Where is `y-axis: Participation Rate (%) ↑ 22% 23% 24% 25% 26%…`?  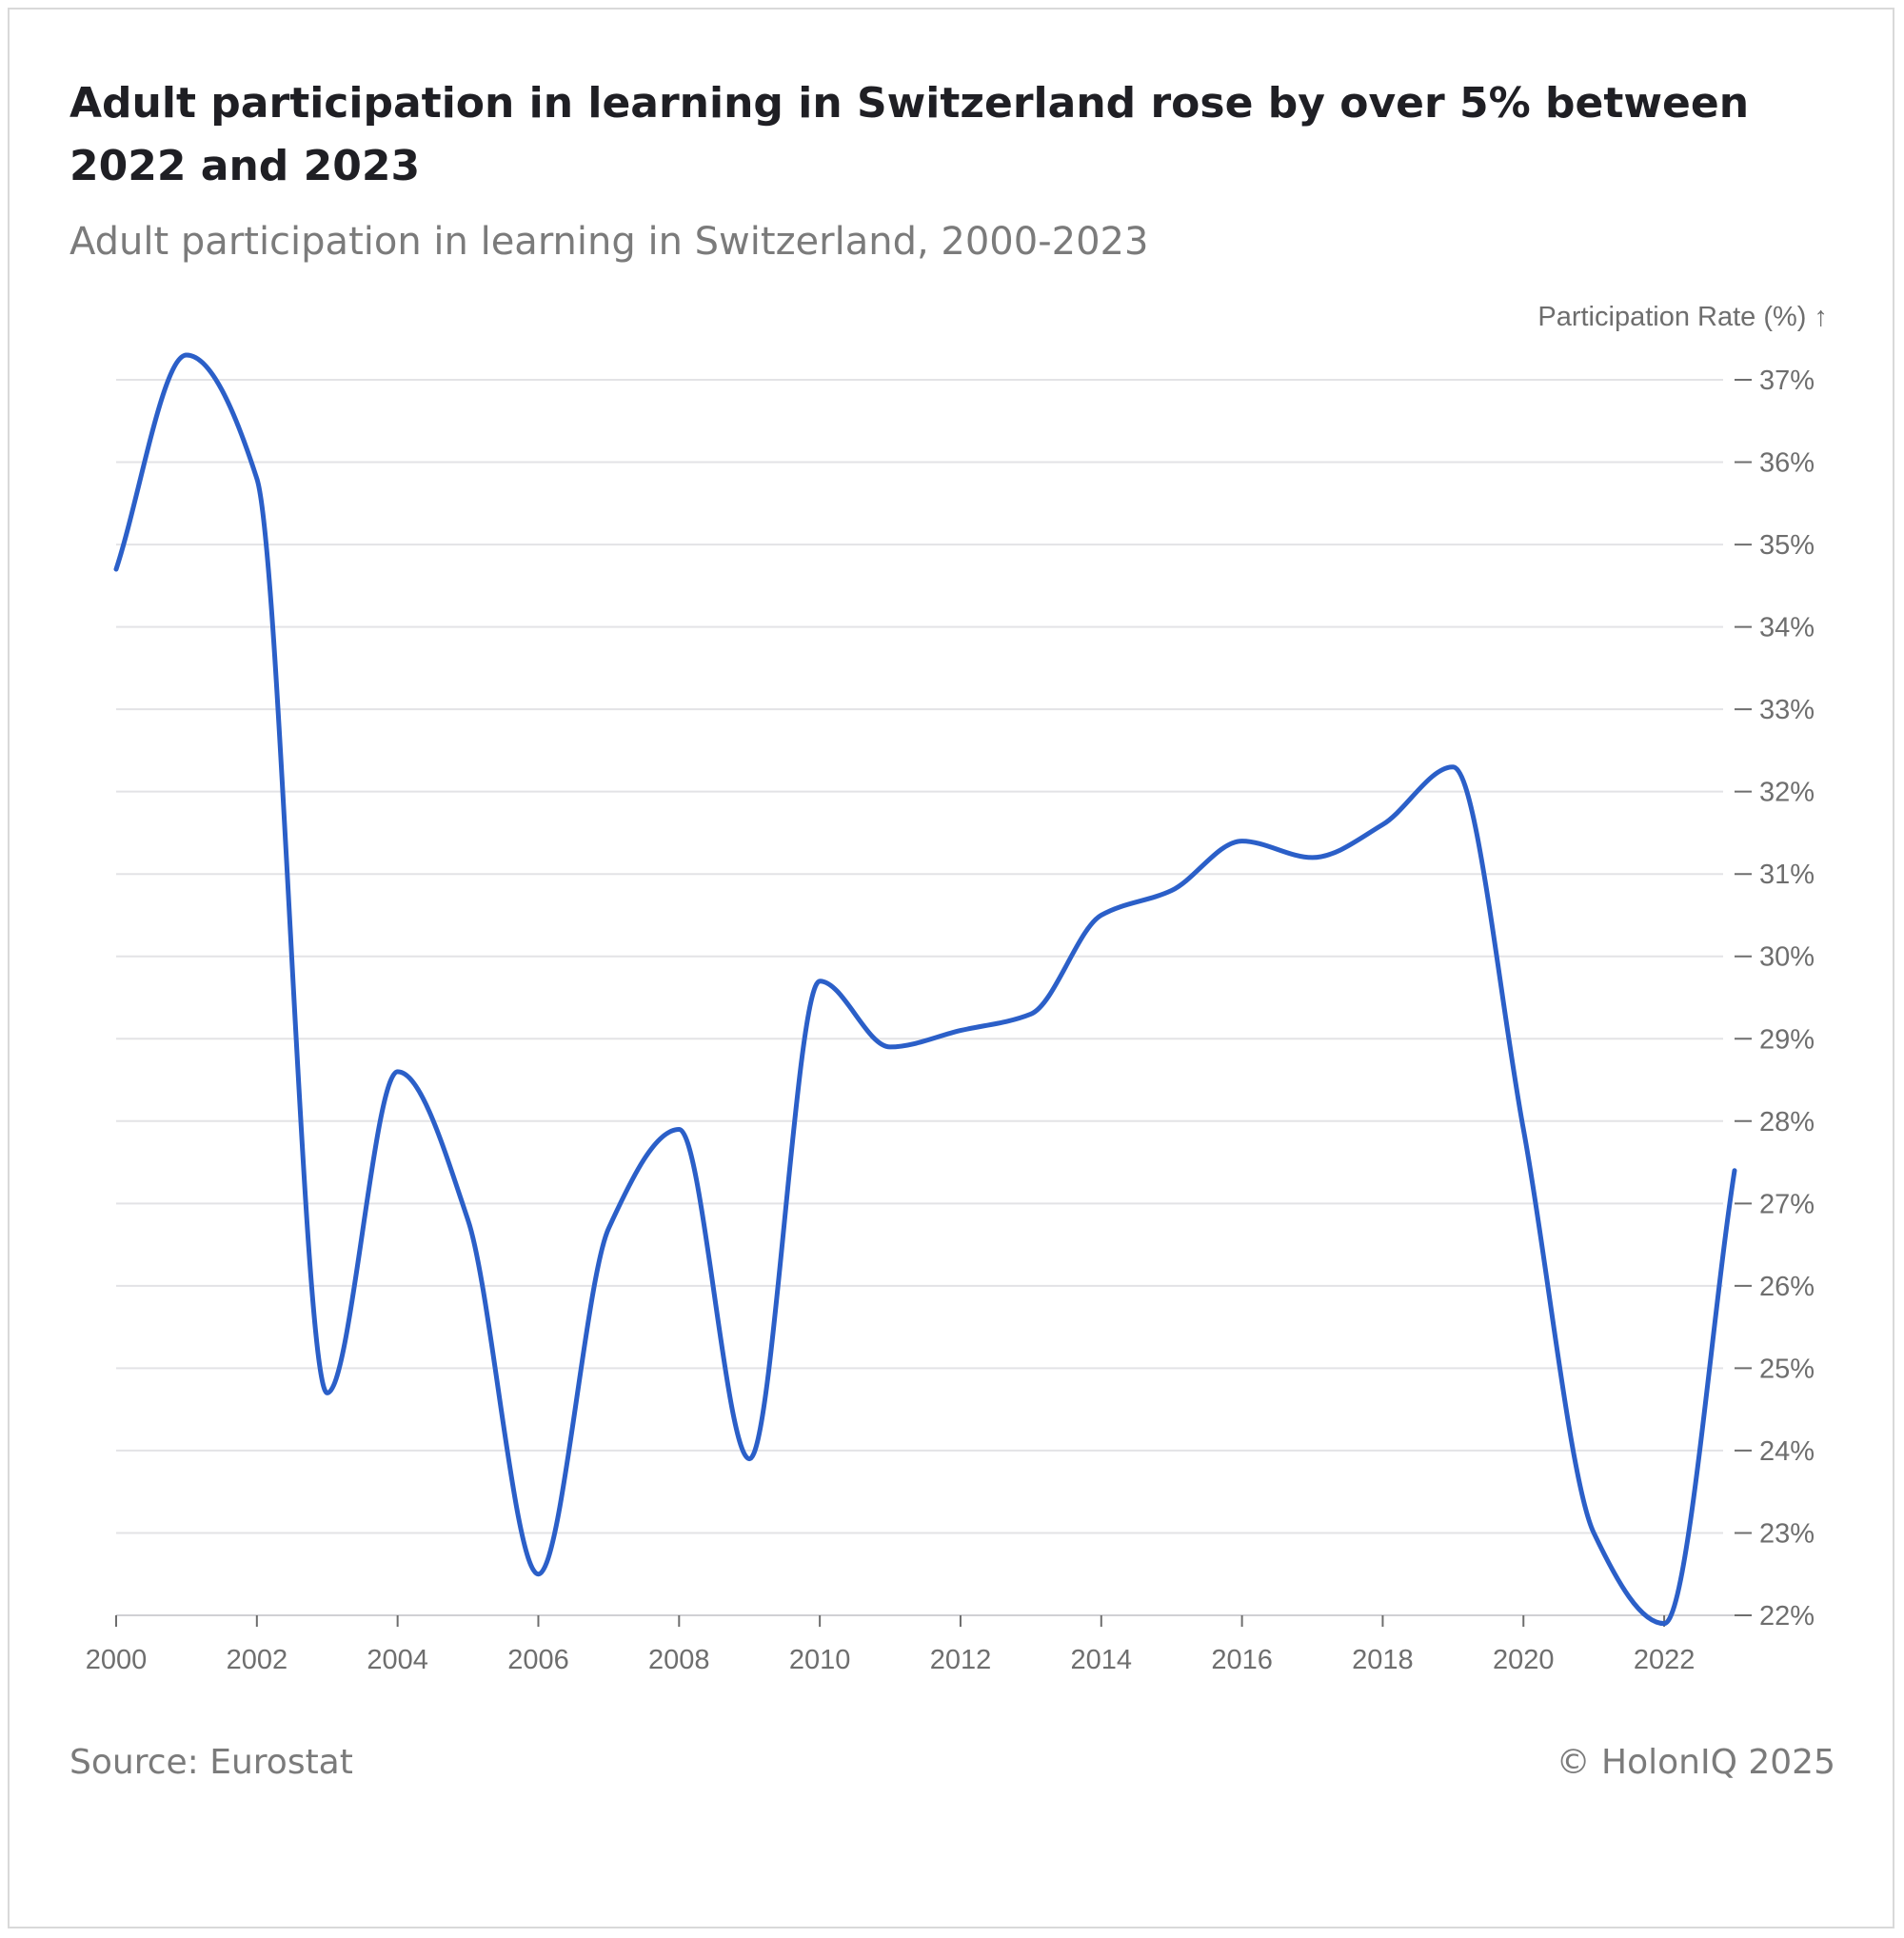 y-axis: Participation Rate (%) ↑ 22% 23% 24% 25% 26%… is located at coordinates (1682, 966).